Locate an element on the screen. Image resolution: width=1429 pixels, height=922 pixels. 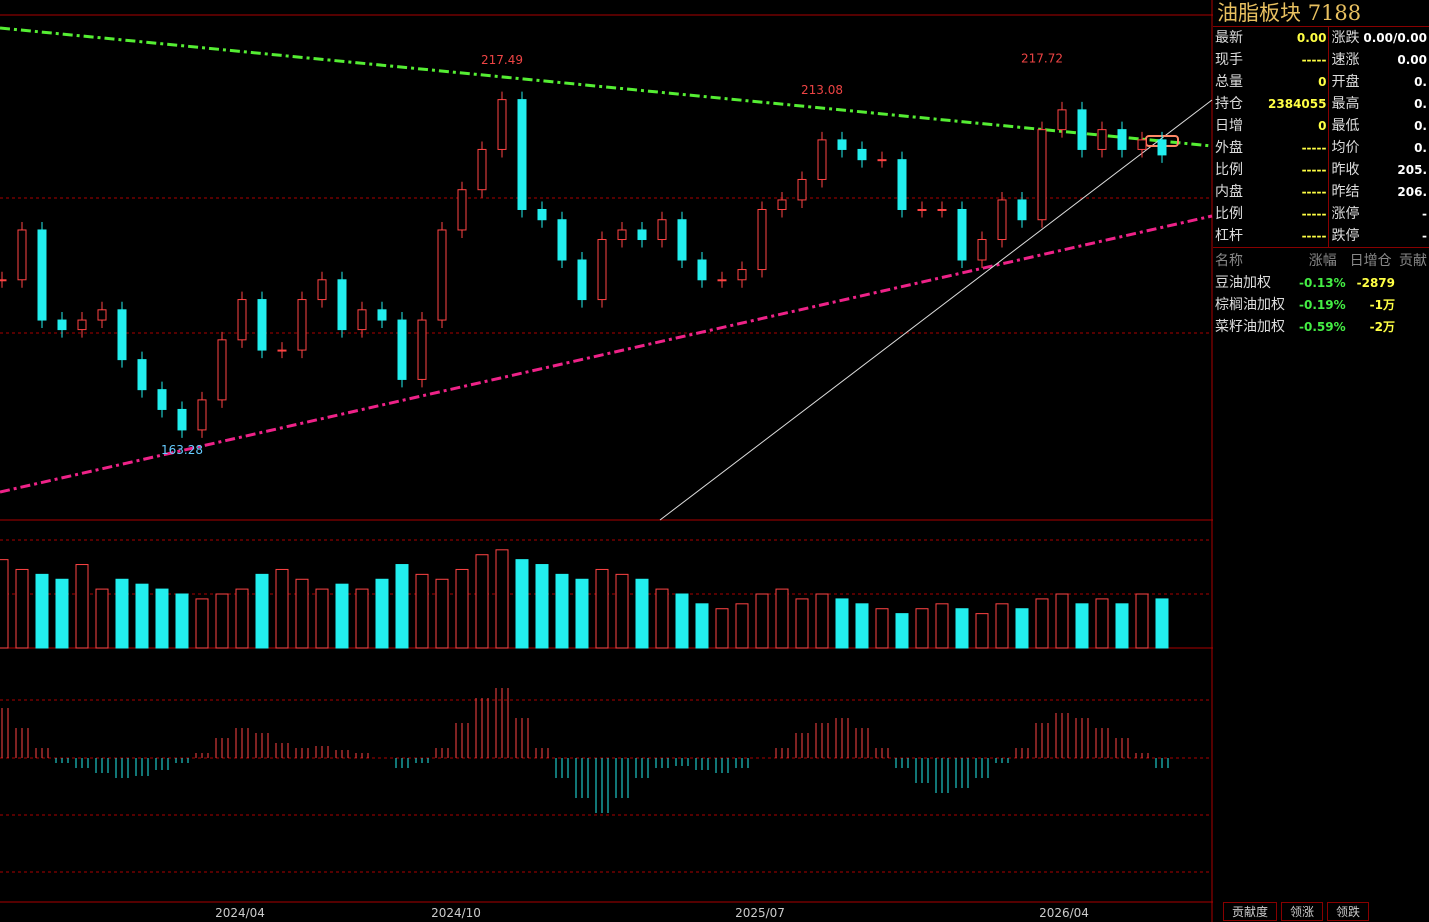
title: 油脂板块 is located at coordinates (1259, 13).